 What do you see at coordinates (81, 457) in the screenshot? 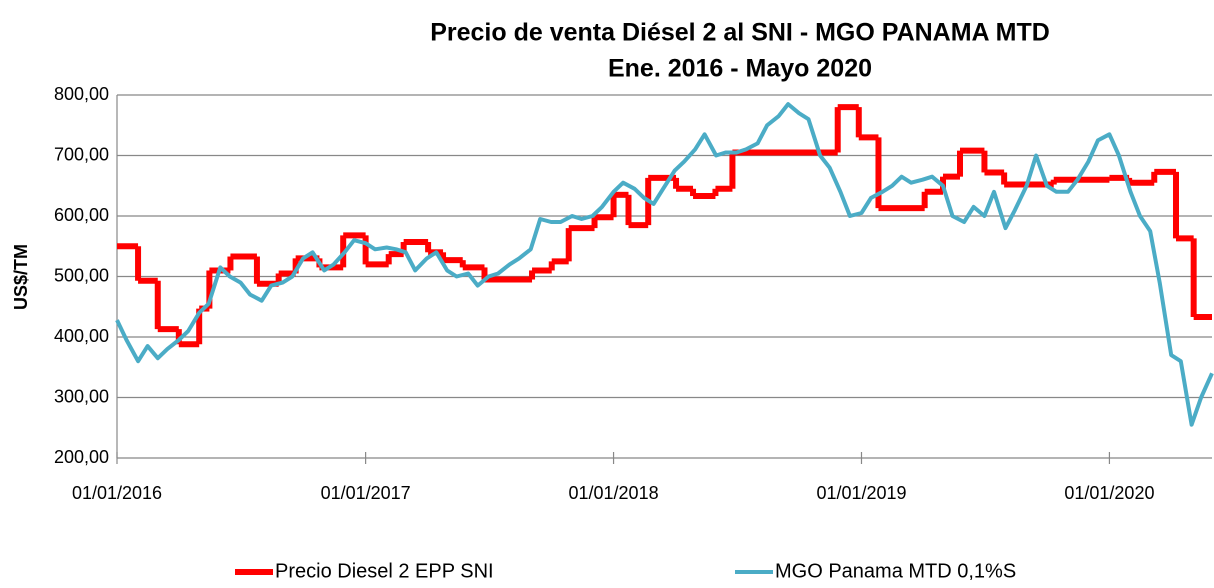
I see `y-tick-label: 200,00` at bounding box center [81, 457].